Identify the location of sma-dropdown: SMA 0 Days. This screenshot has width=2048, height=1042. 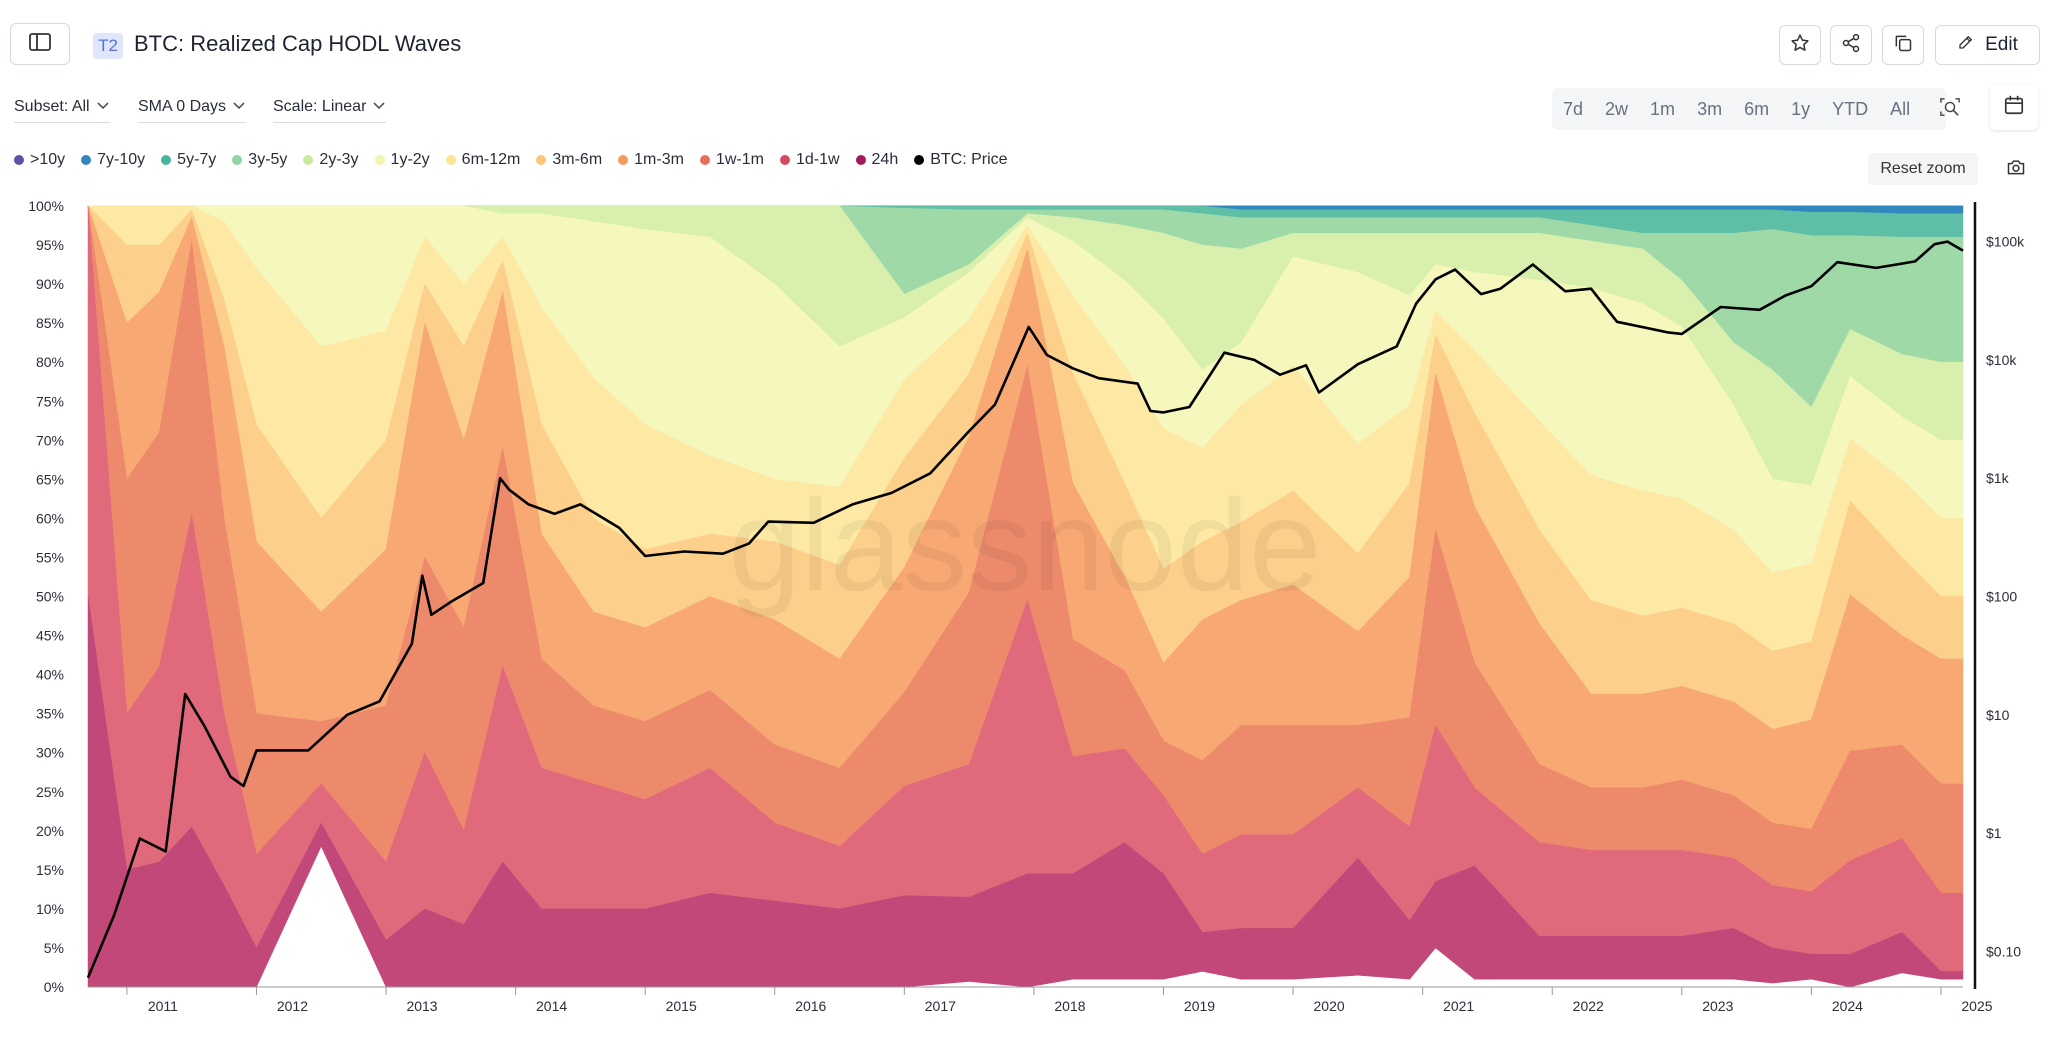
(192, 110).